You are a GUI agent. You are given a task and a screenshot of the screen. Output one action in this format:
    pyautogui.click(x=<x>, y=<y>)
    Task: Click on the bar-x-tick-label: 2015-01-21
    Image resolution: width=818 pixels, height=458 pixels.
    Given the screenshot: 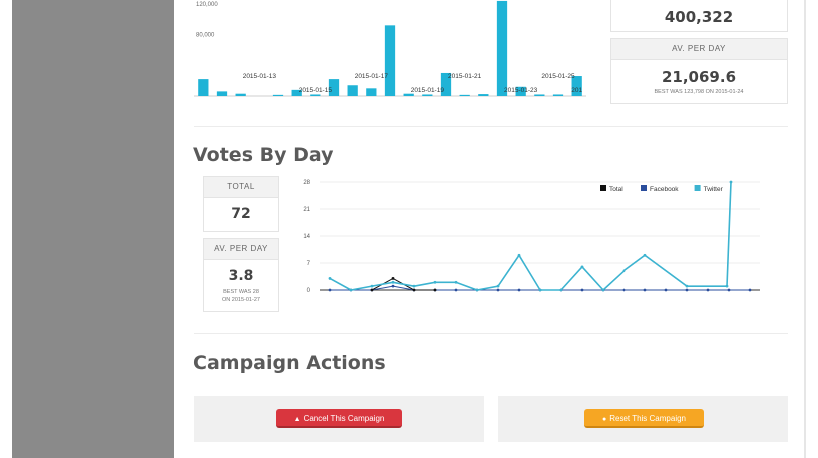 What is the action you would take?
    pyautogui.click(x=465, y=76)
    